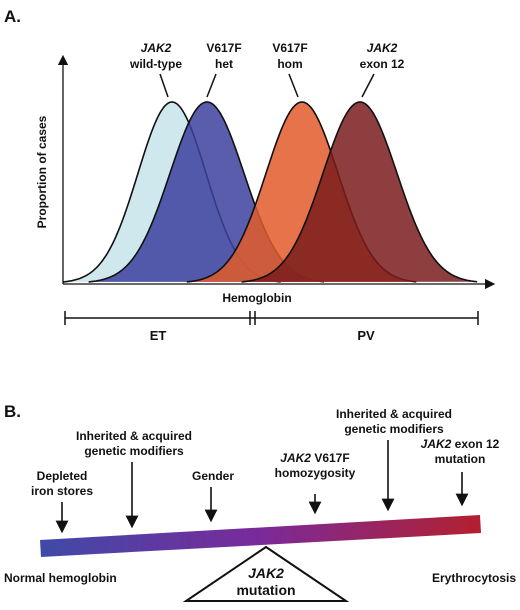 The height and width of the screenshot is (610, 520). I want to click on factor-depleted-iron: Depleted iron stores, so click(62, 501).